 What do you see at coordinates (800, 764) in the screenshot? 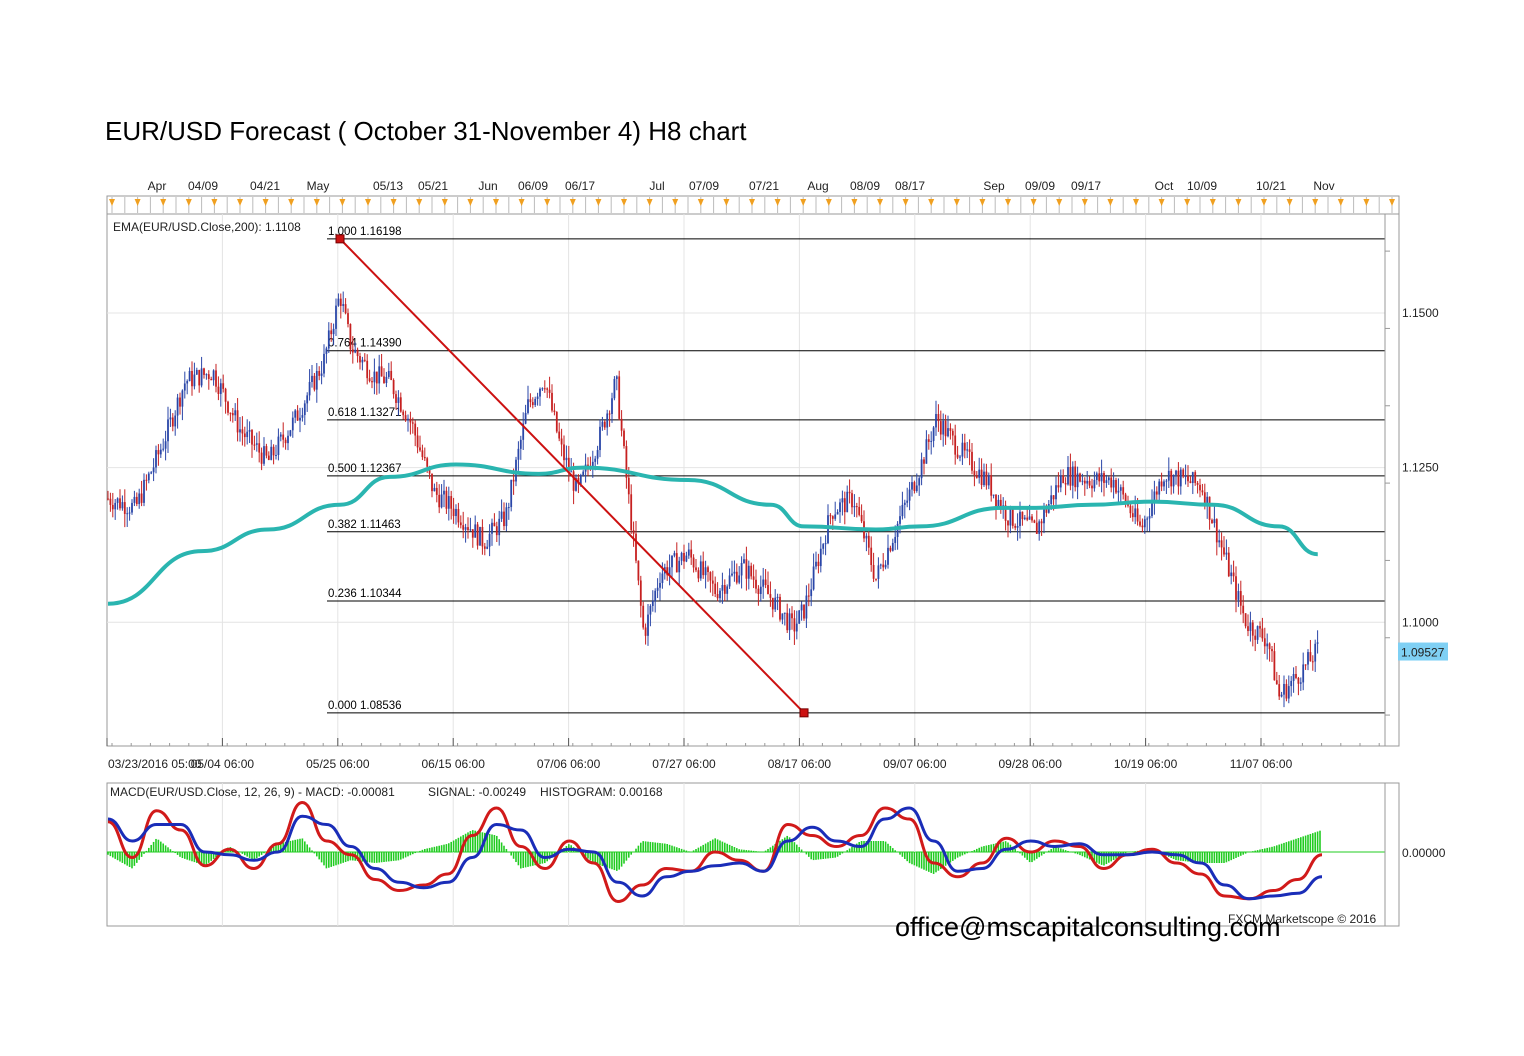
I see `bottom-axis-label: 08/17 06:00` at bounding box center [800, 764].